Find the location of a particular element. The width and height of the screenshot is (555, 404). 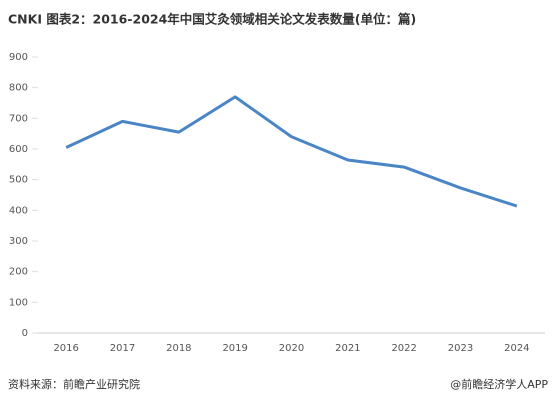

y-tick-label: 500 is located at coordinates (18, 180).